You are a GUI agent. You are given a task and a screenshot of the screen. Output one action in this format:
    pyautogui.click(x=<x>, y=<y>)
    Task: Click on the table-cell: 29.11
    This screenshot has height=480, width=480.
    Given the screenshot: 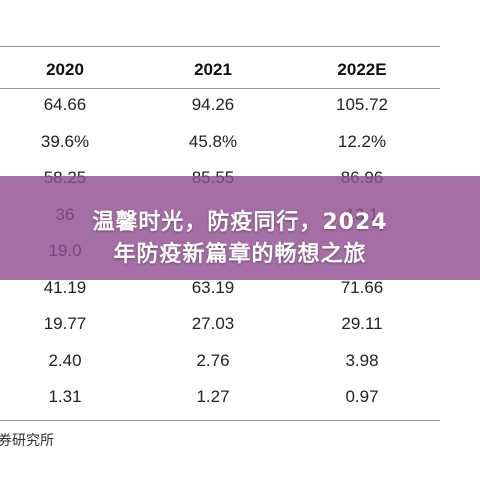 What is the action you would take?
    pyautogui.click(x=362, y=323)
    